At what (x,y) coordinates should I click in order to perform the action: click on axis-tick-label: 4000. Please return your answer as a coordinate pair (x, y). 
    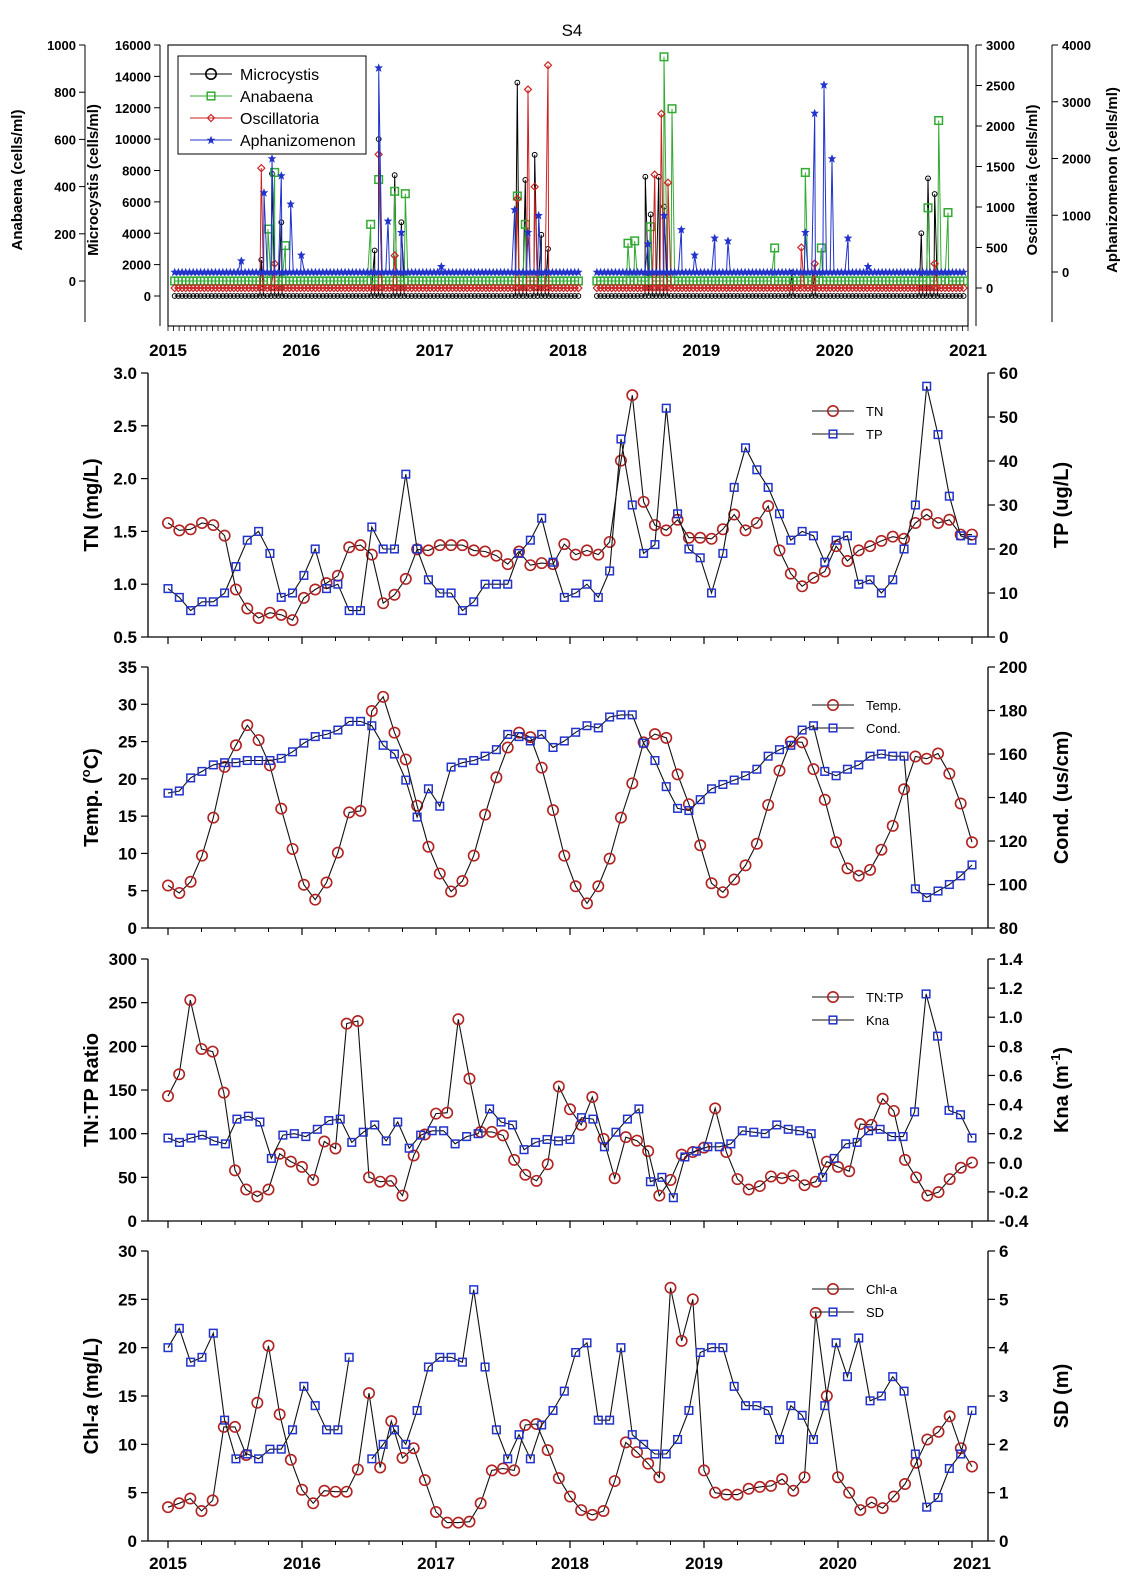
    Looking at the image, I should click on (1076, 45).